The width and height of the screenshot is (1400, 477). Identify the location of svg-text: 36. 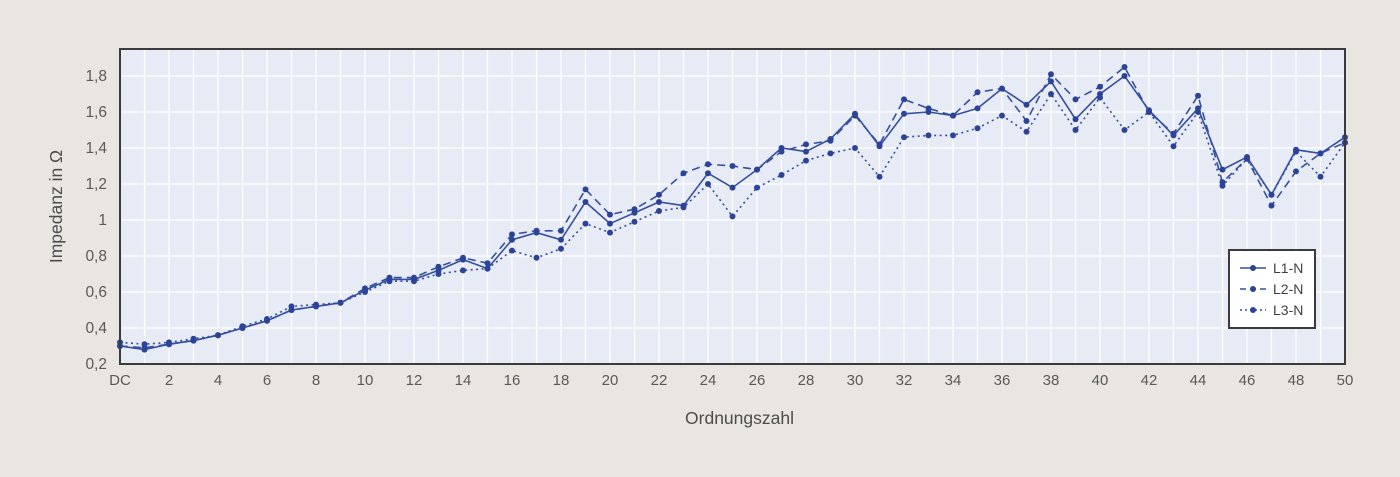
(1002, 380).